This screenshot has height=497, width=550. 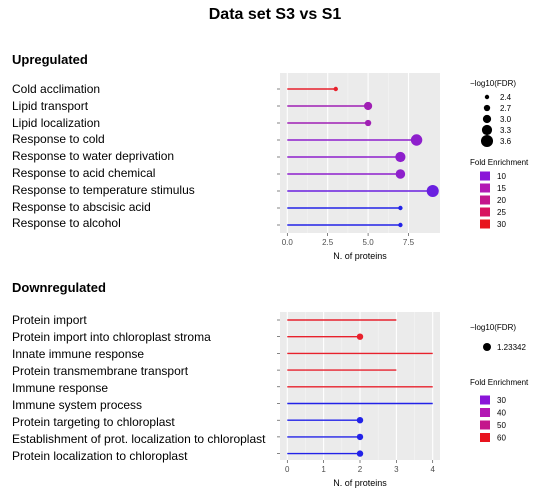 What do you see at coordinates (78, 354) in the screenshot?
I see `category-label: Innate immune response` at bounding box center [78, 354].